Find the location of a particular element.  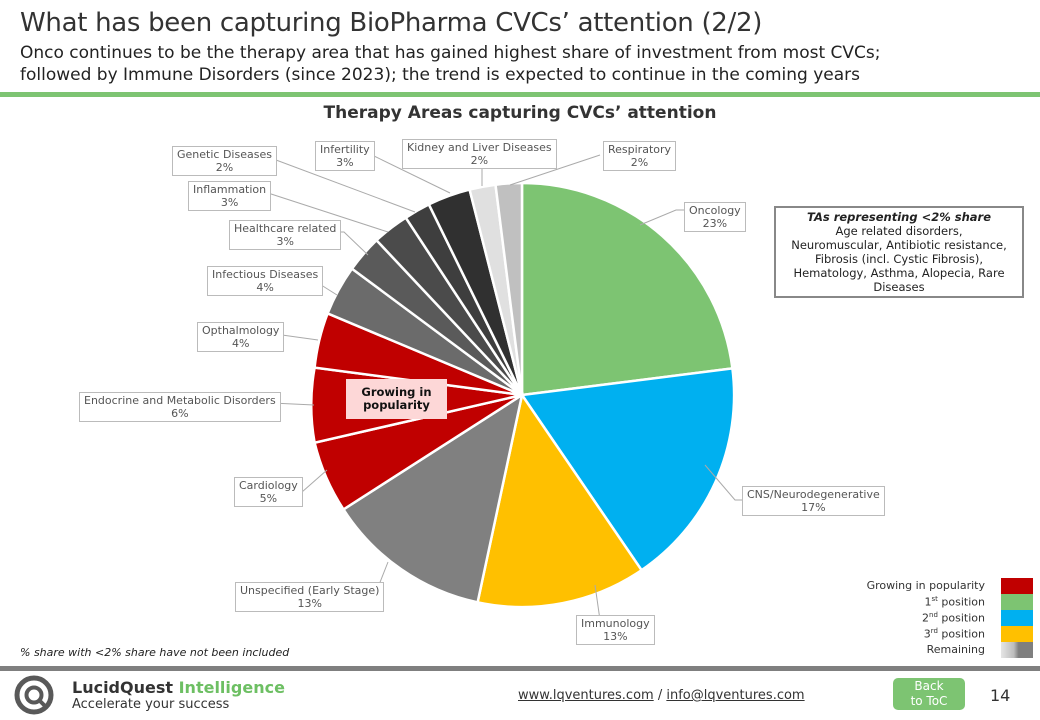

legend-label: 1st position is located at coordinates (955, 602).